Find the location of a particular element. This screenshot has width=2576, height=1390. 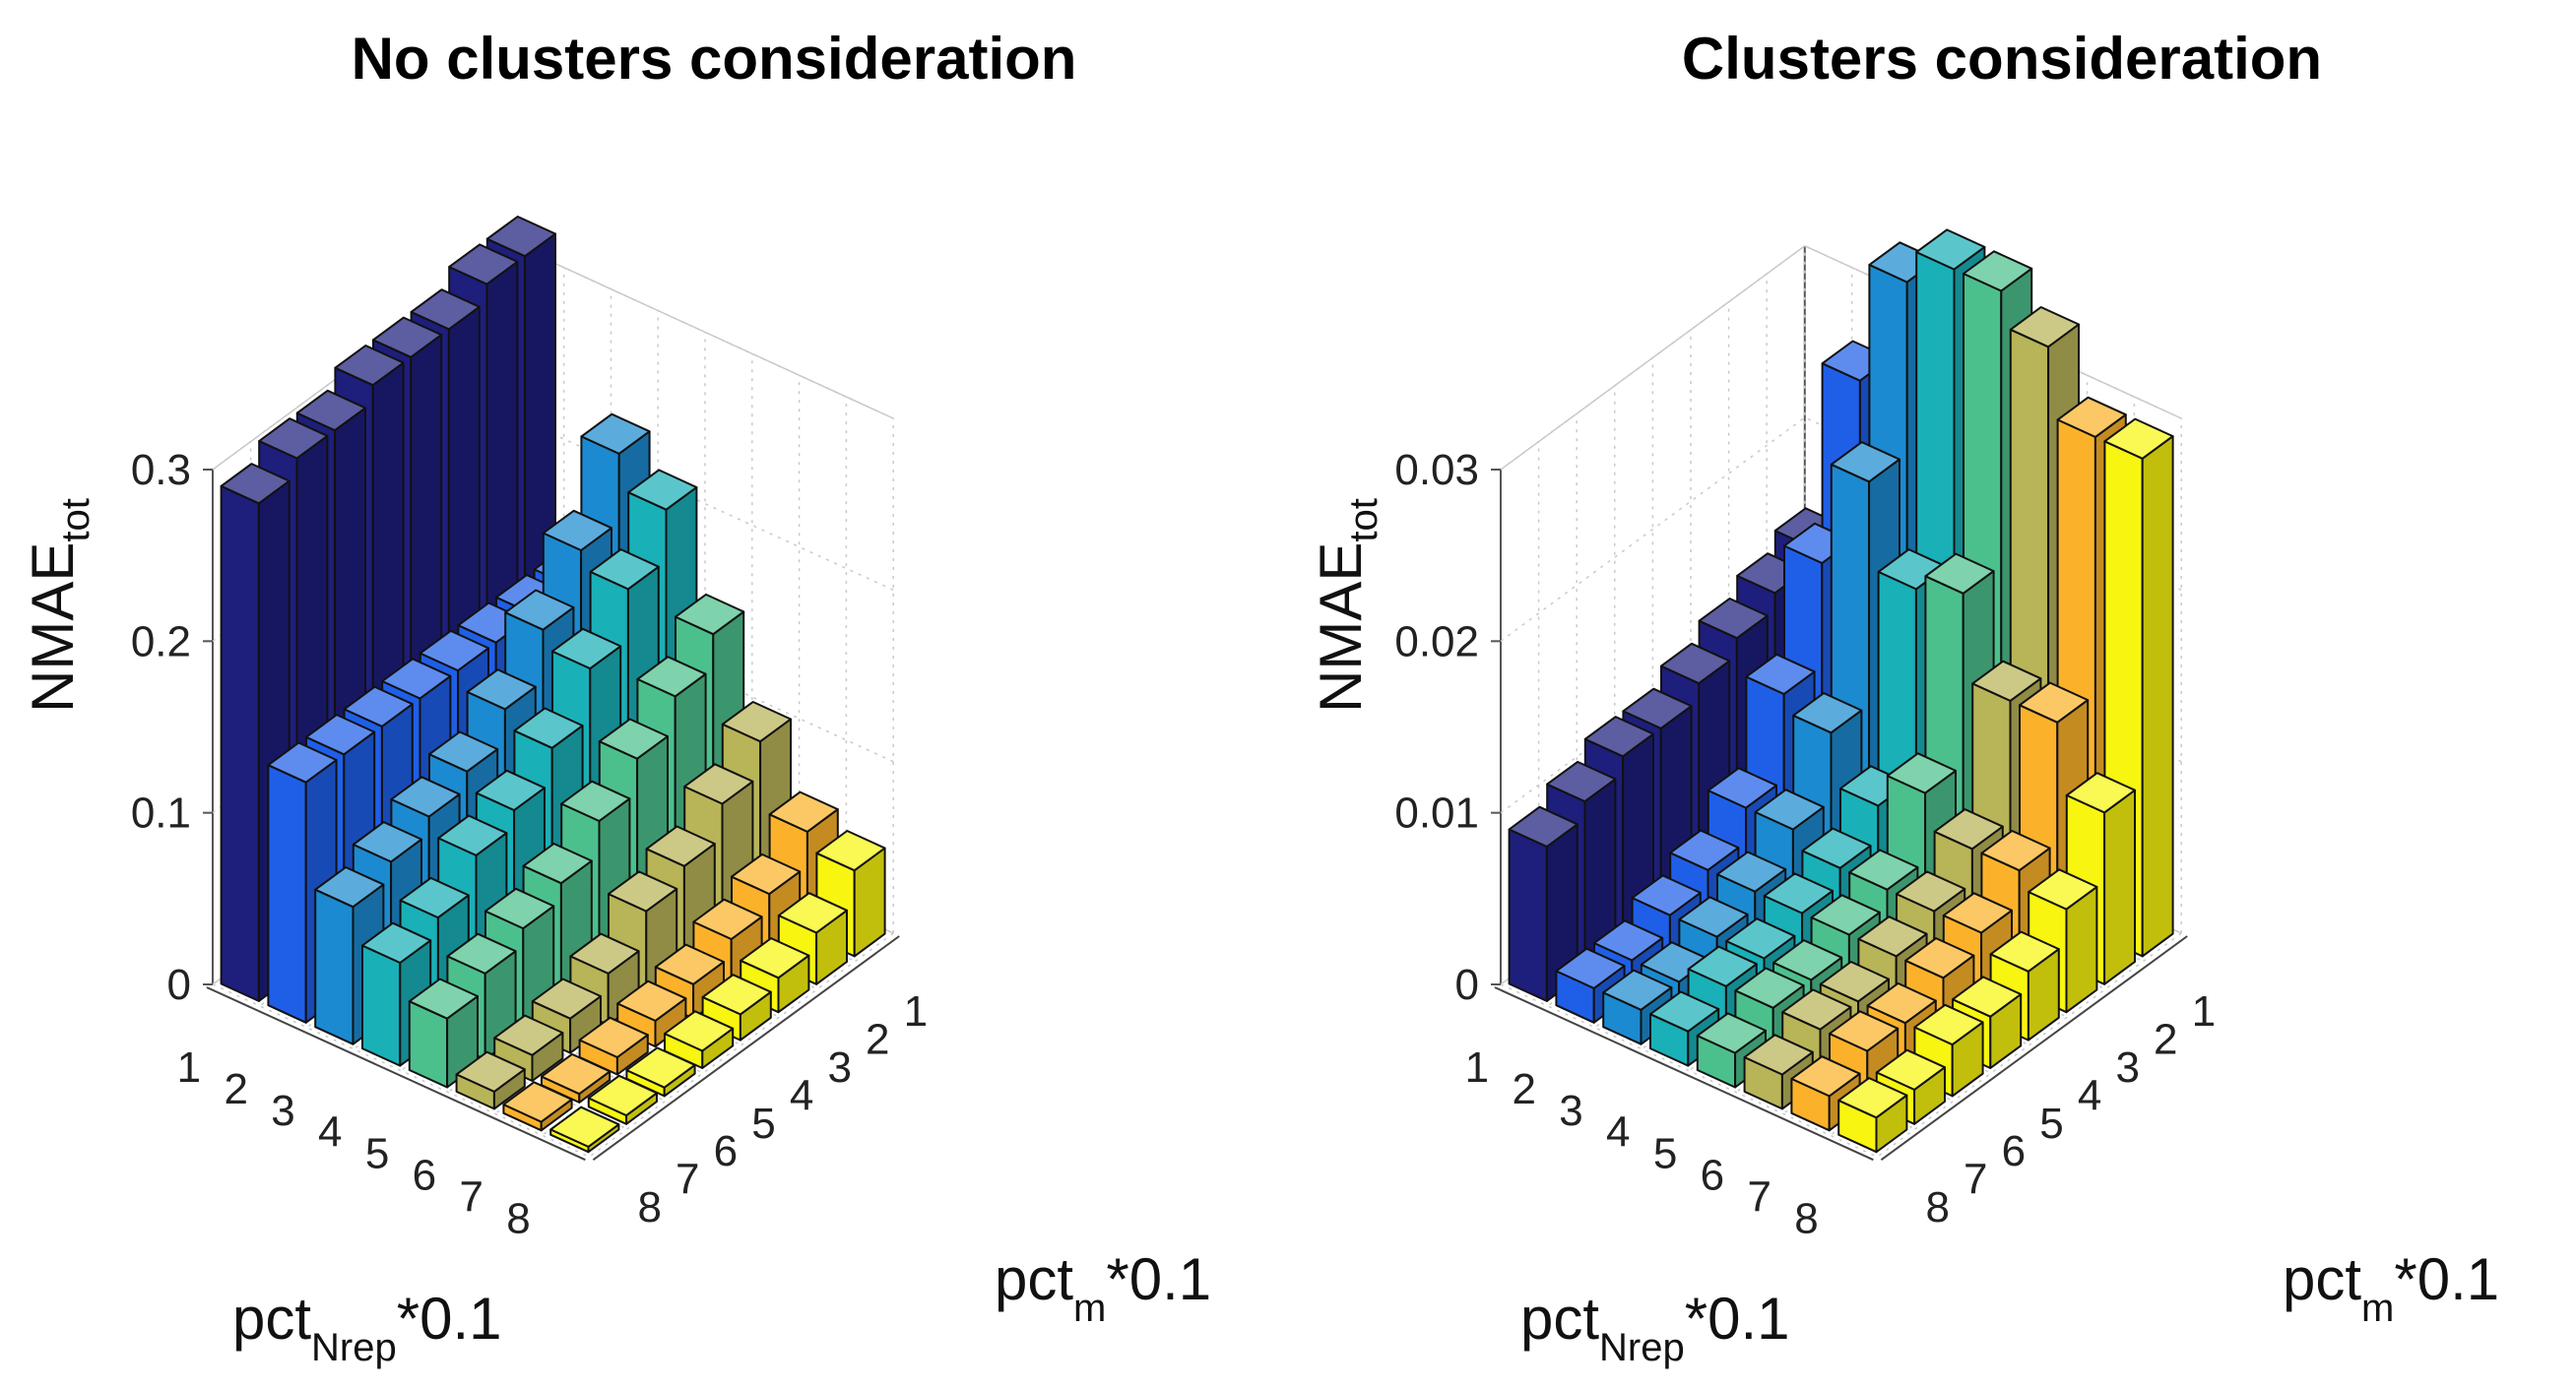

z-tick-labels: 0 0.01 0.02 0.03 is located at coordinates (1447, 727).